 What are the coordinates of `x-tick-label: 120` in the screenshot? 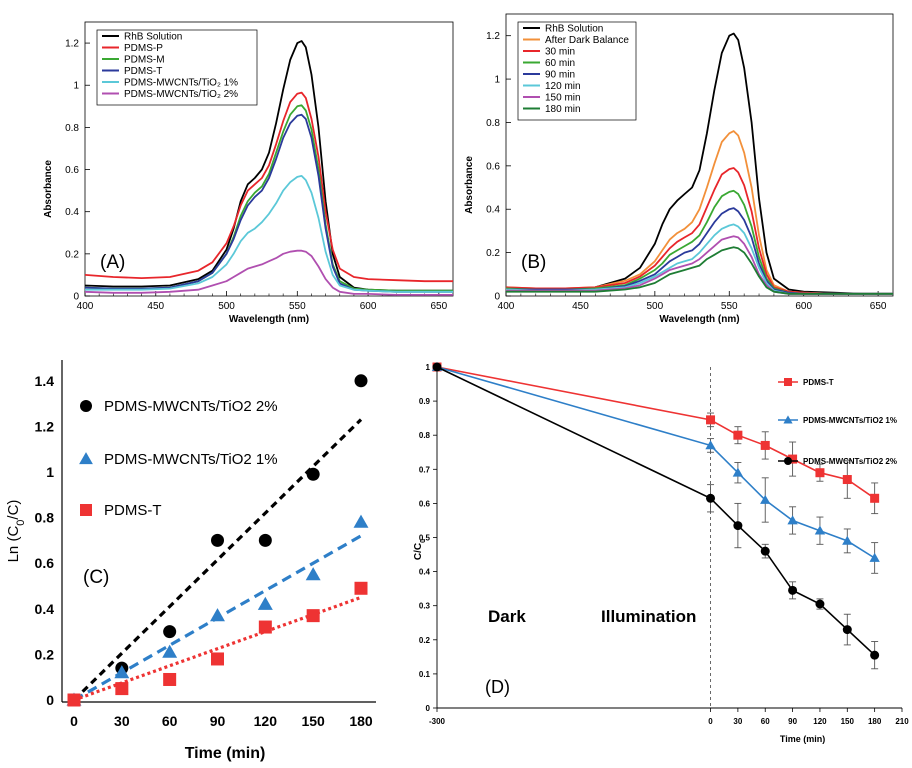 It's located at (820, 721).